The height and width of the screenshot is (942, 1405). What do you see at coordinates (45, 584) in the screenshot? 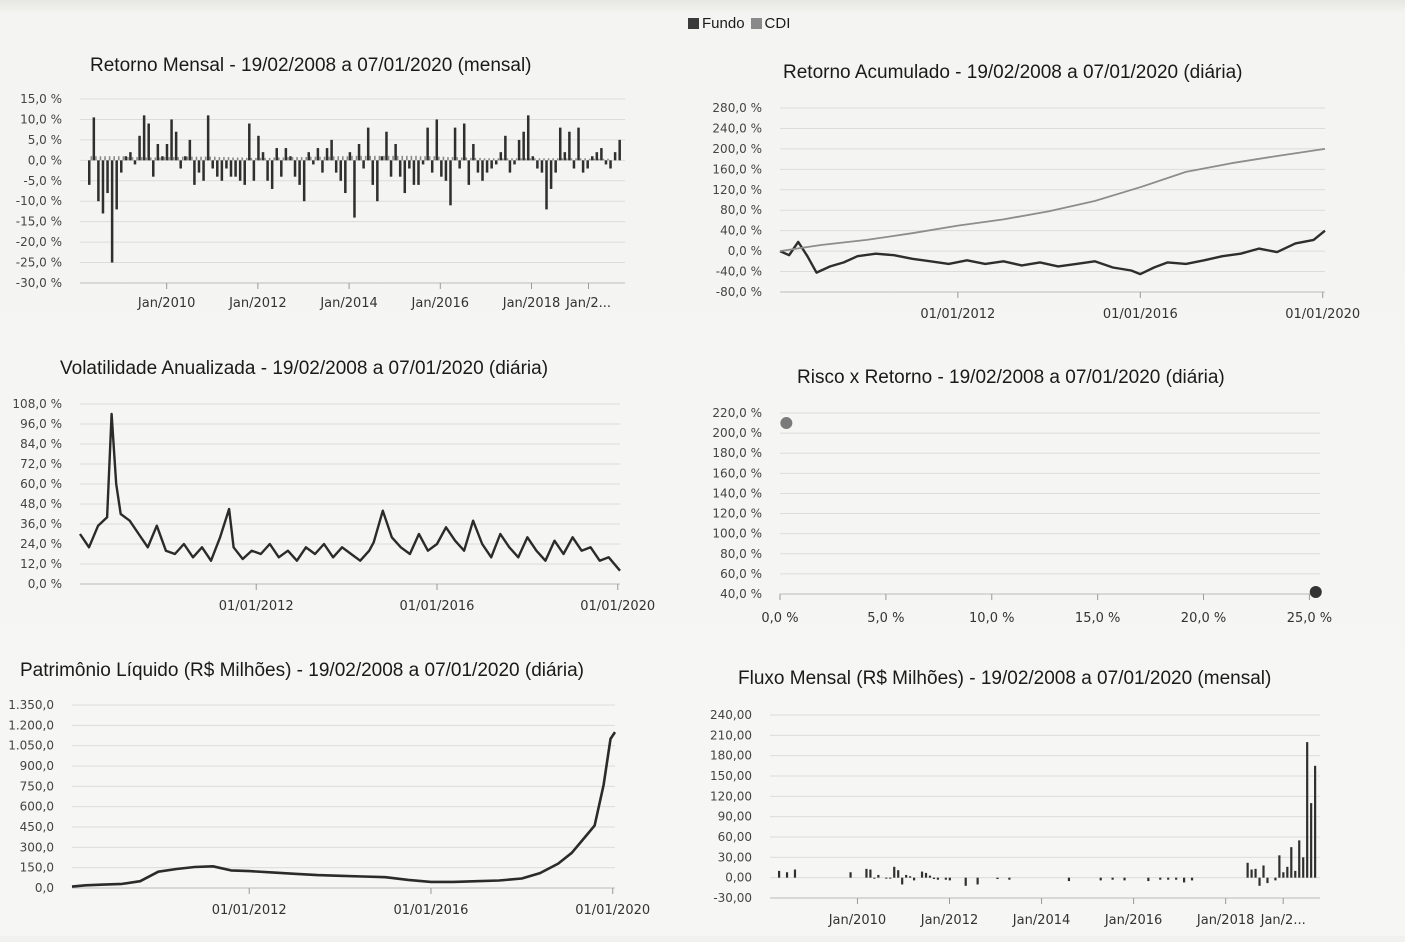
I see `y-tick-label: 0,0 %` at bounding box center [45, 584].